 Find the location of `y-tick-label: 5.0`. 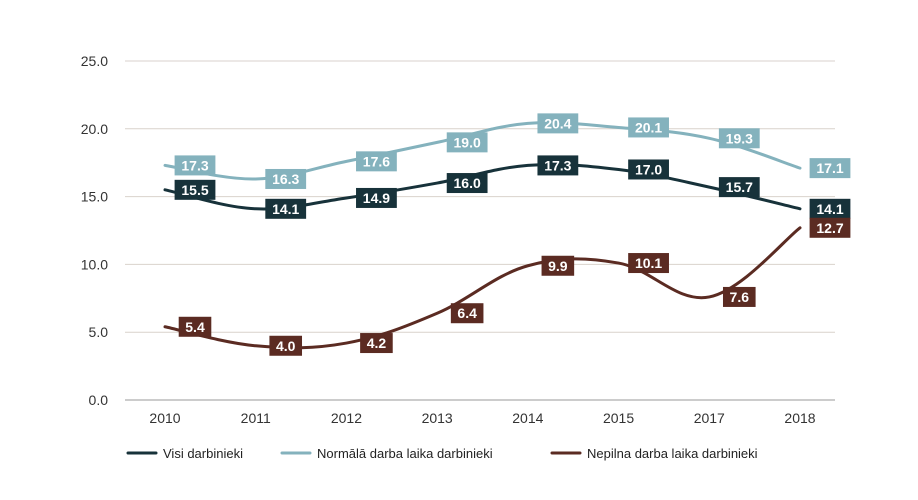

y-tick-label: 5.0 is located at coordinates (99, 332).